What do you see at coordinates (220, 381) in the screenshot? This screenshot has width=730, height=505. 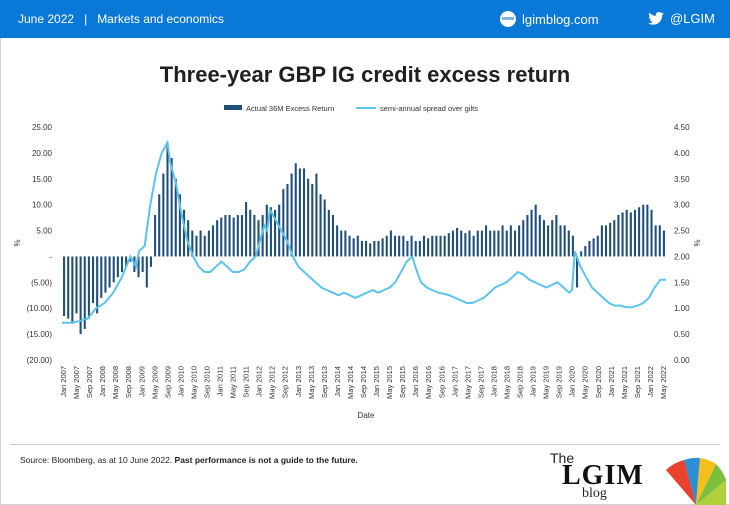 I see `x-tick-label: Jan 2011` at bounding box center [220, 381].